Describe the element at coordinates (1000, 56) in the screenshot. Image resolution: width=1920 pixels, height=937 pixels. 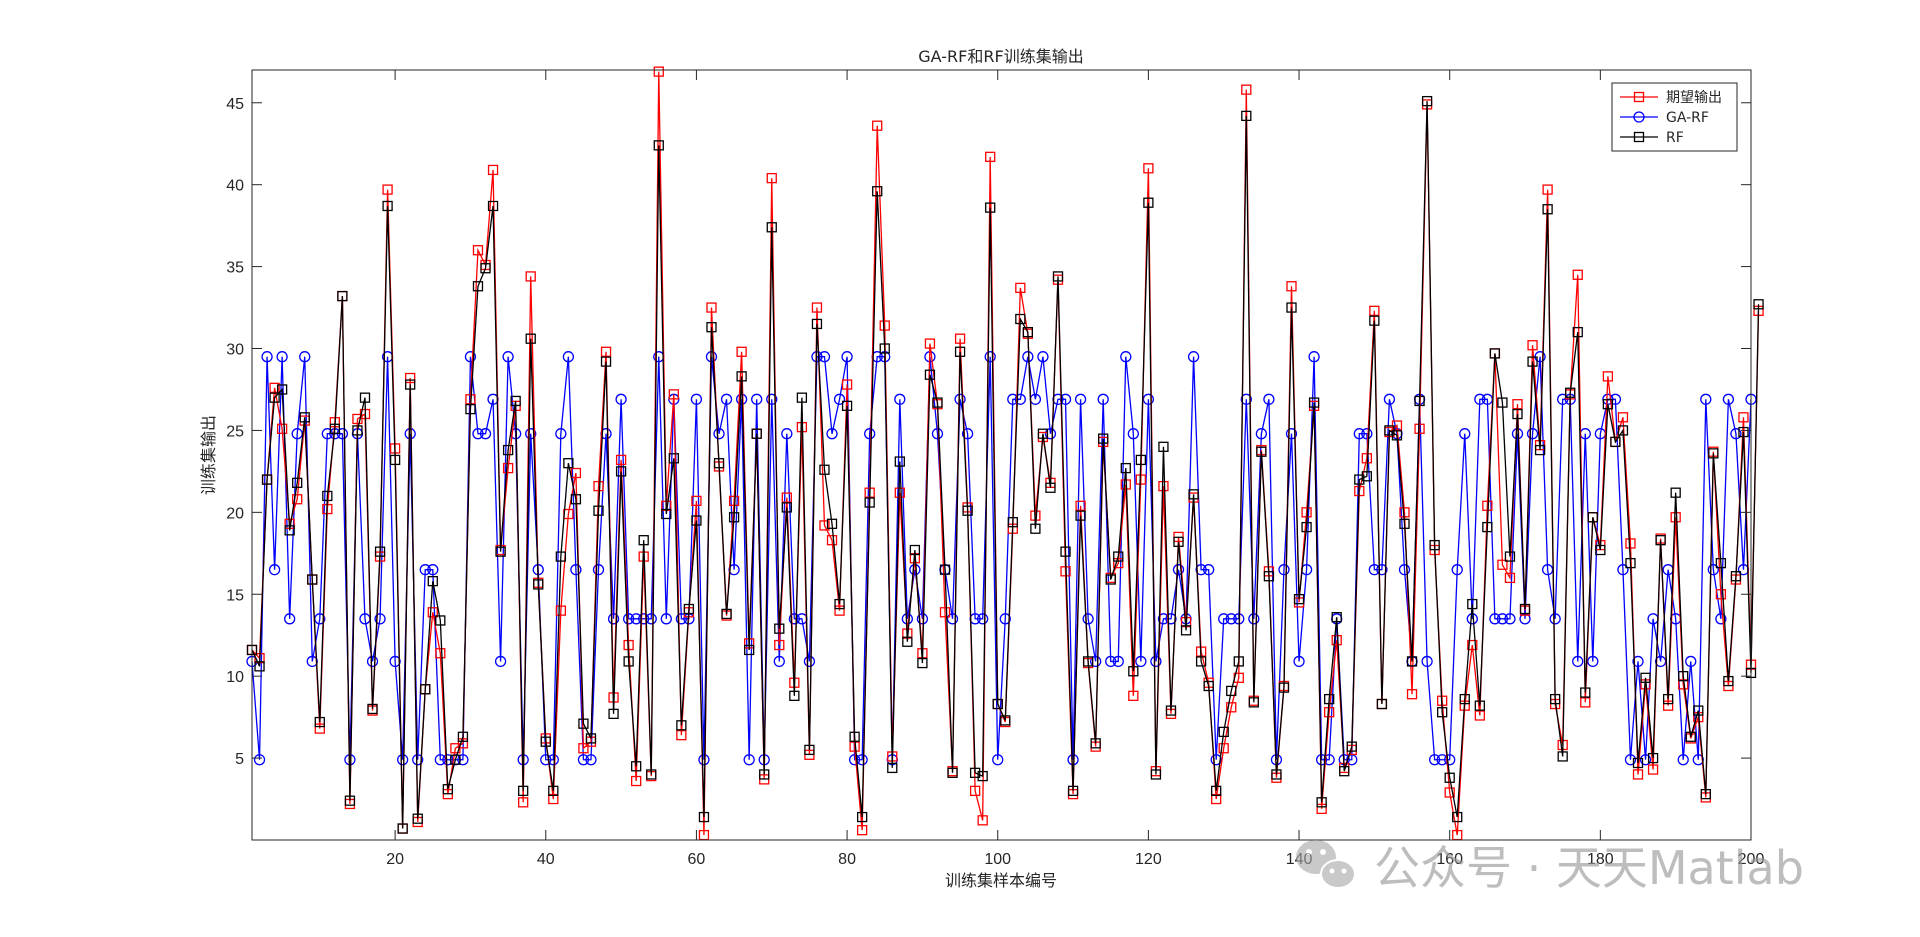
I see `chart-title: GA-RF和RF训练集输出` at that location.